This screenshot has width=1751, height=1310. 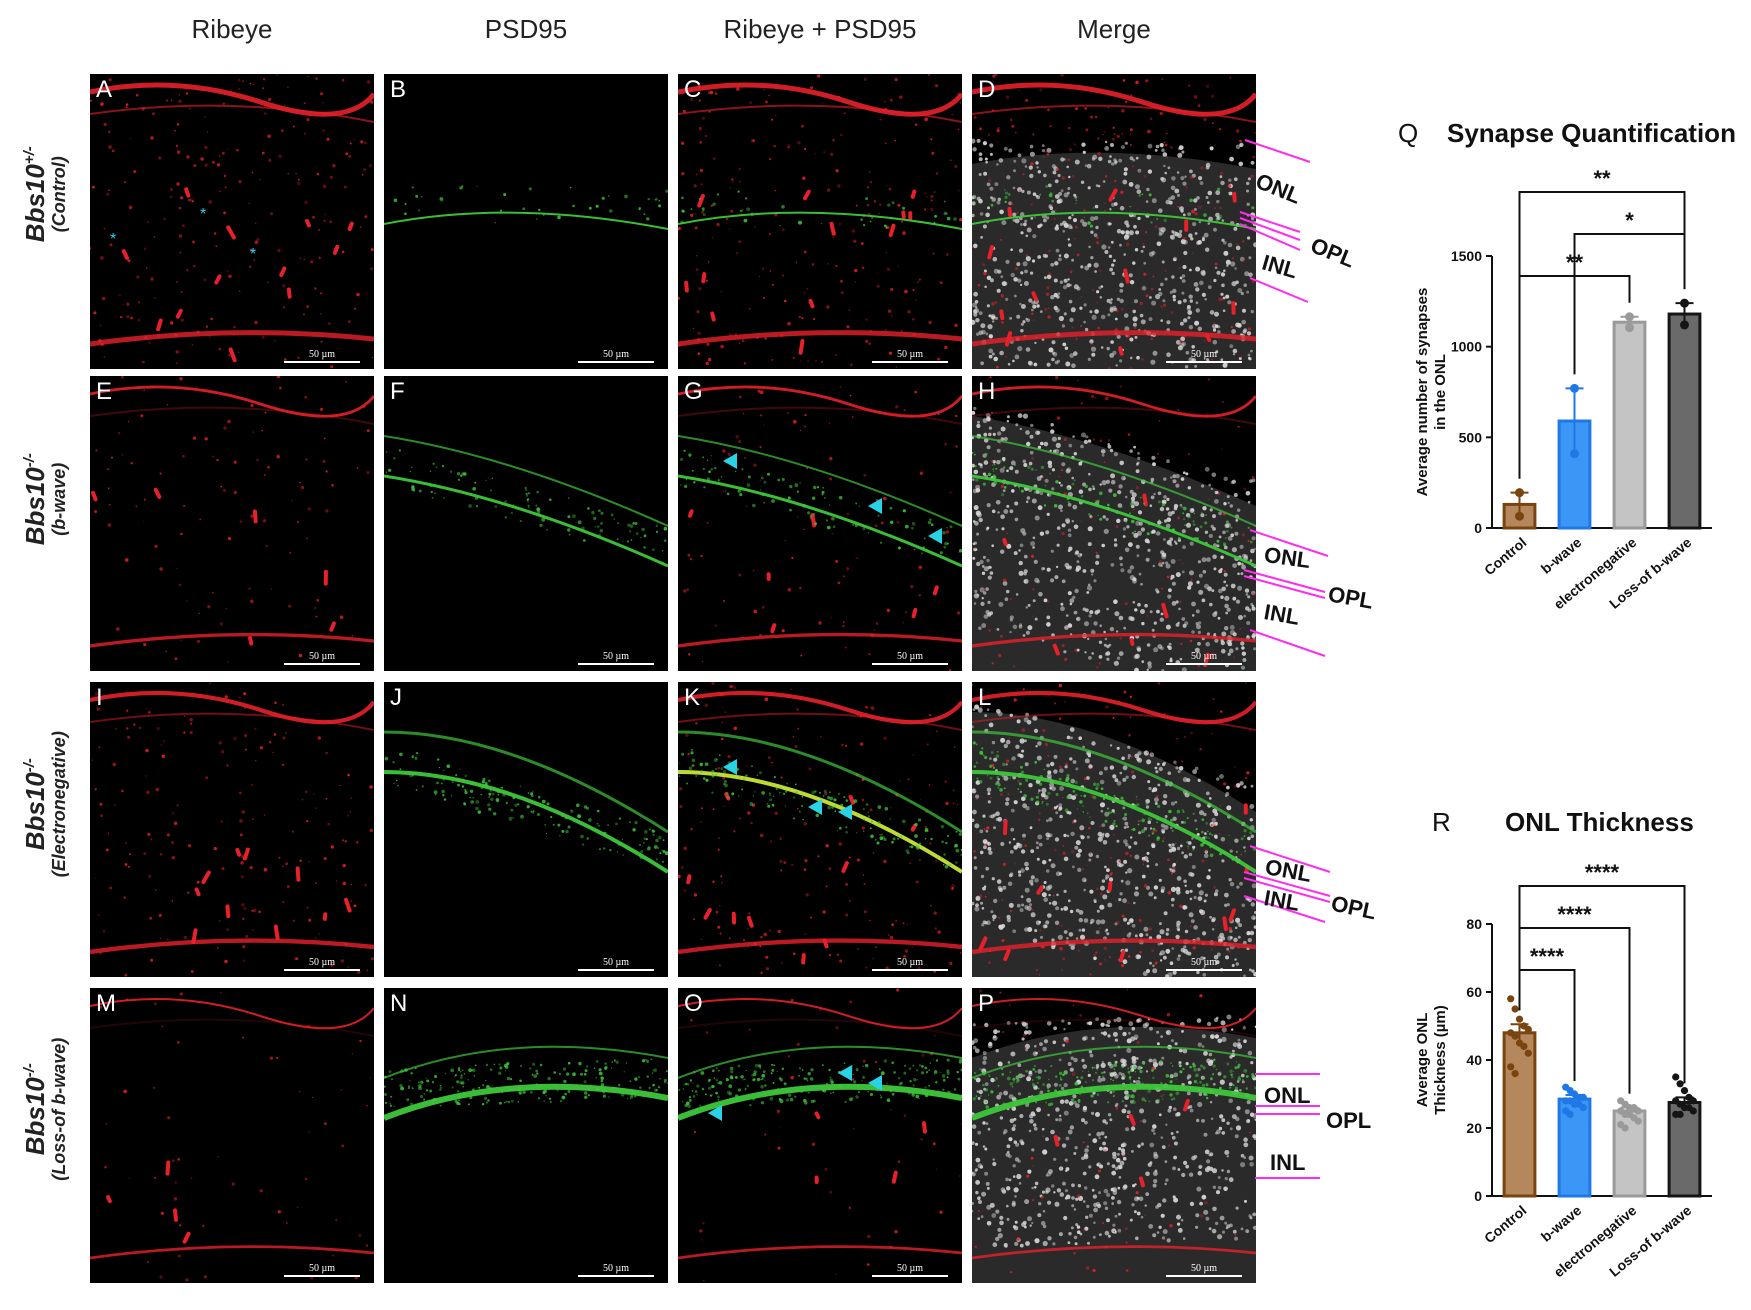 I want to click on y-tick-label: 0, so click(x=1478, y=1196).